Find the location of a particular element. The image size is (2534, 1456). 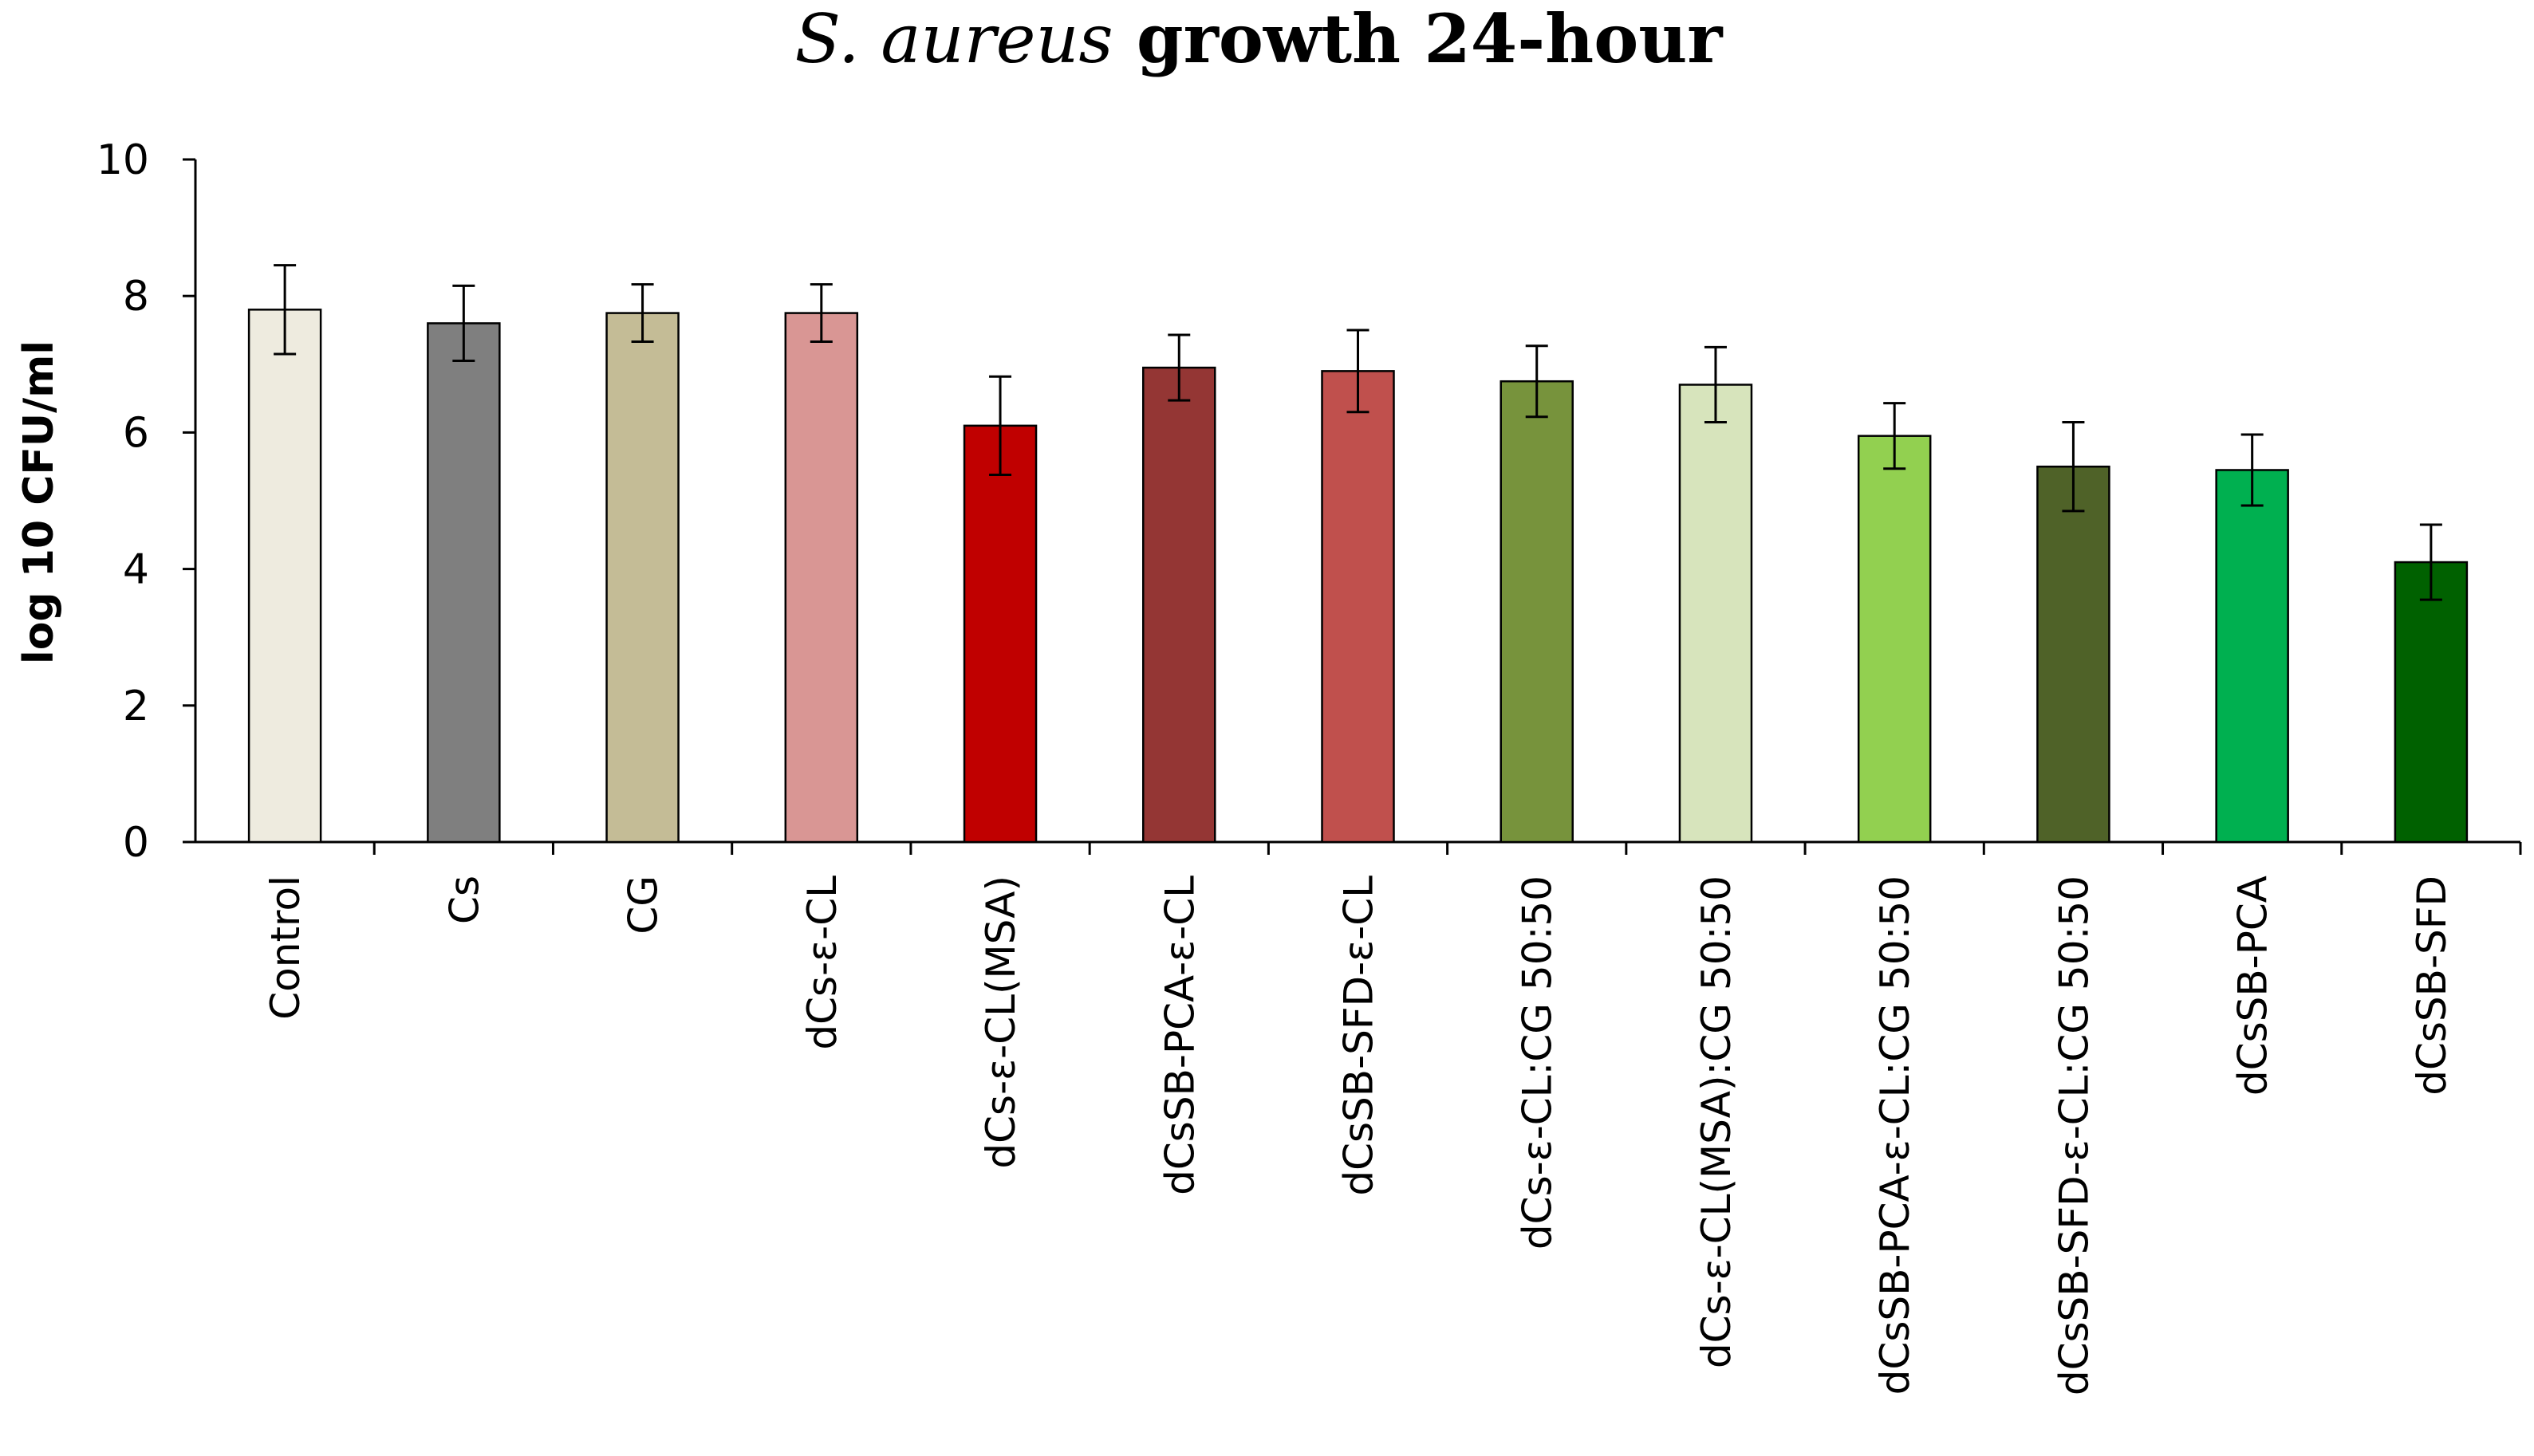

x-tick-label-6: dCsSB-SFD-ε-CL is located at coordinates (1359, 1036).